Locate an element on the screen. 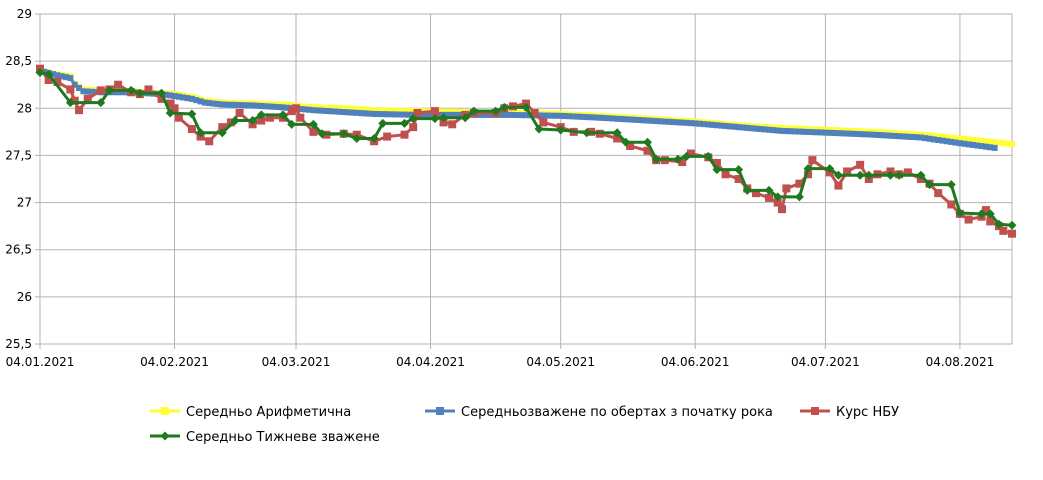 The height and width of the screenshot is (480, 1043). legend-label: Середньо Арифметична is located at coordinates (268, 412).